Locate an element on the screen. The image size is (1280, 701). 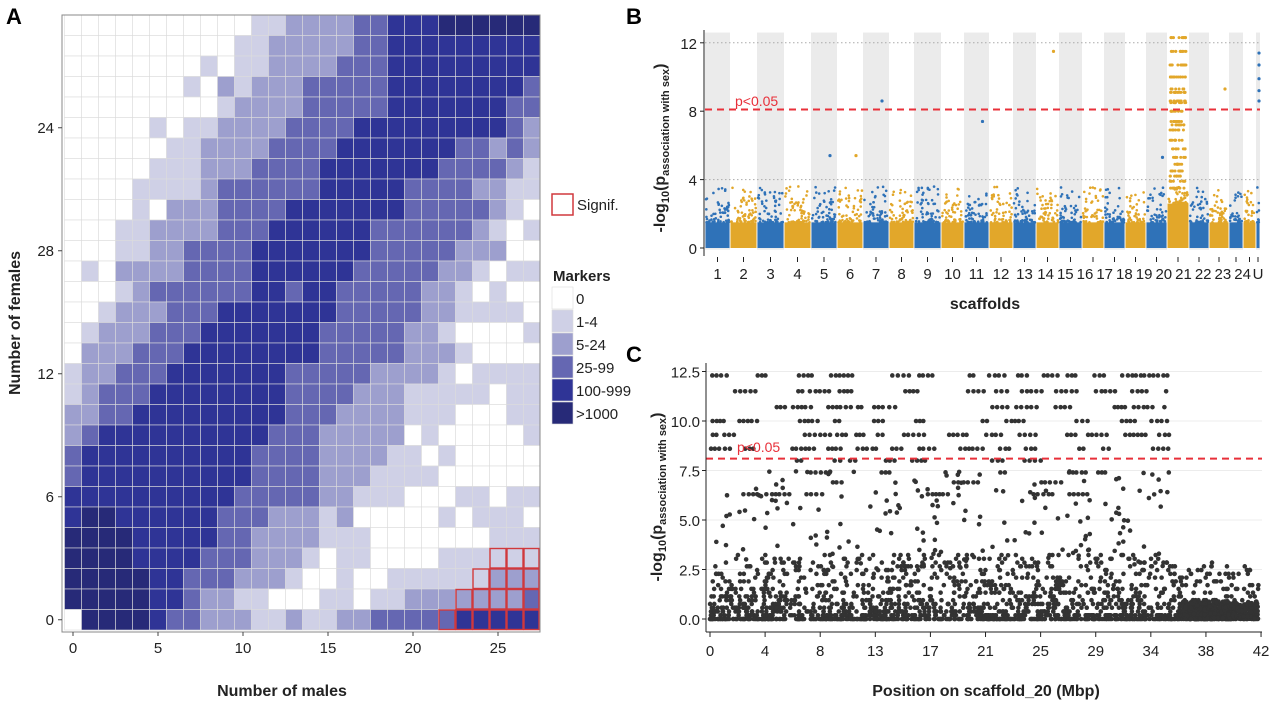
scaffold-band is located at coordinates (1258, 141).